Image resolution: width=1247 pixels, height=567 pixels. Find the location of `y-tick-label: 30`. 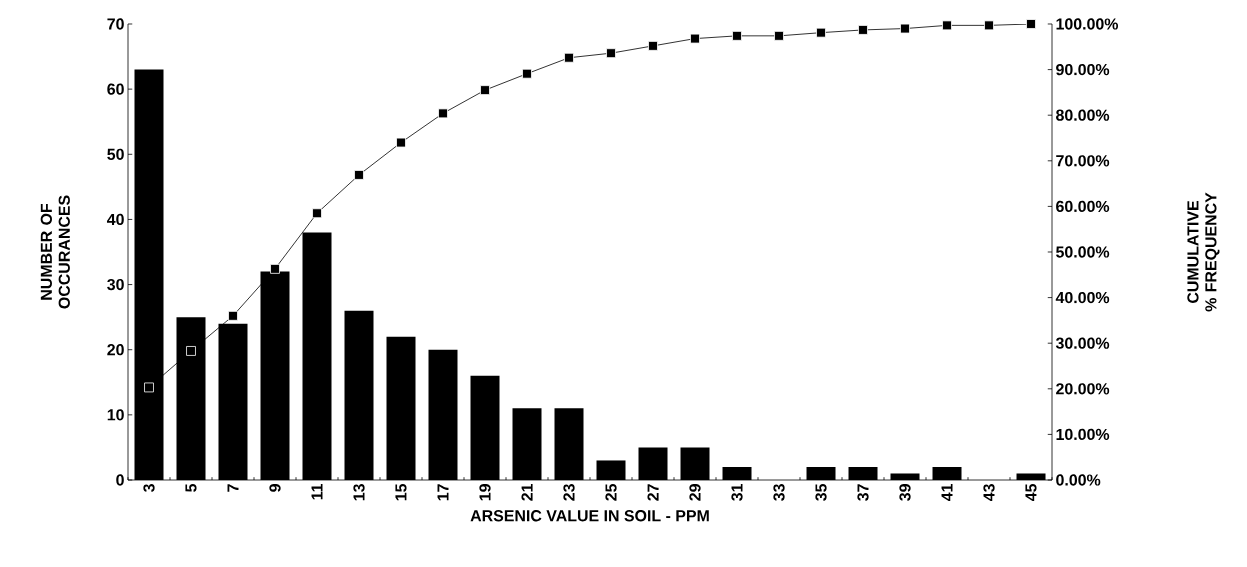

y-tick-label: 30 is located at coordinates (115, 284).